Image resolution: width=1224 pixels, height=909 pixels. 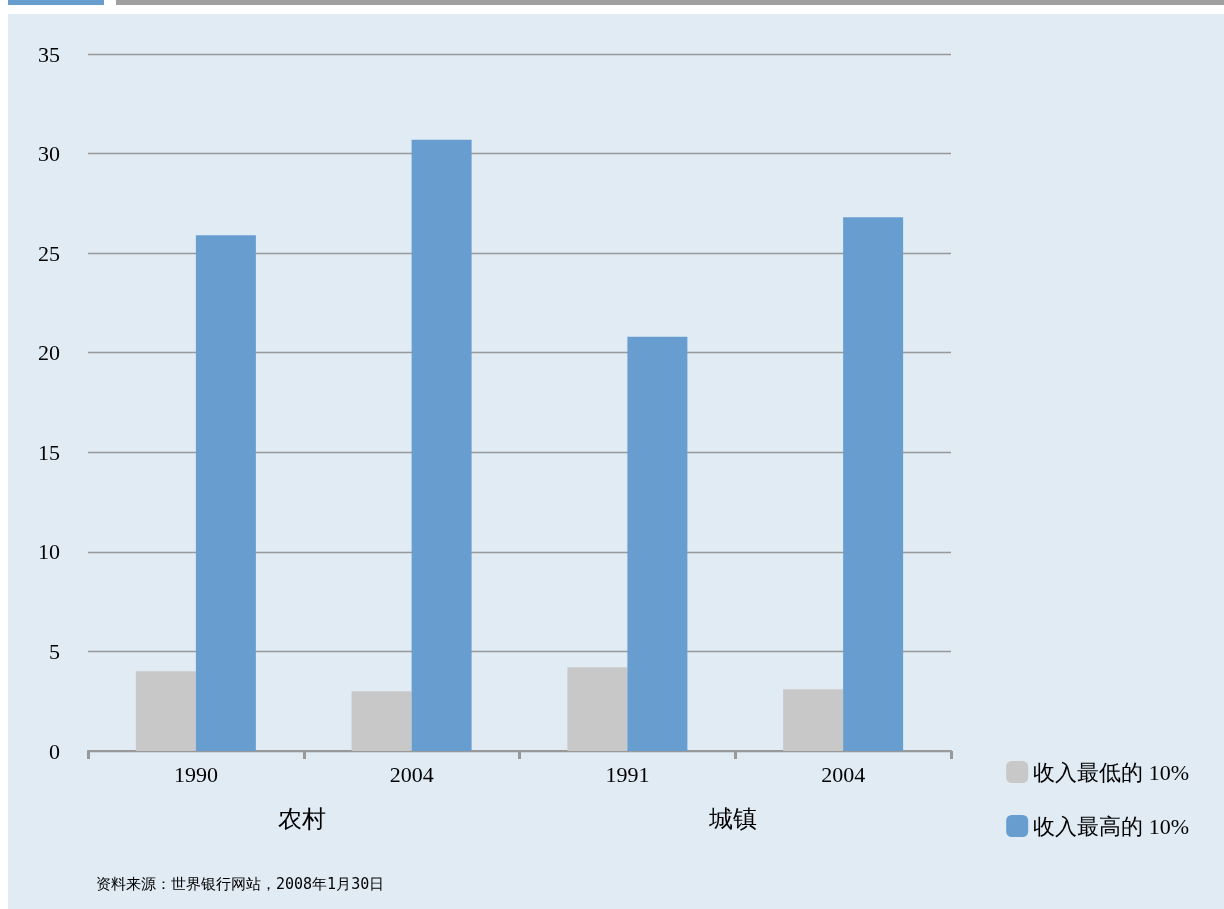 I want to click on y-tick-label: 10, so click(x=49, y=552).